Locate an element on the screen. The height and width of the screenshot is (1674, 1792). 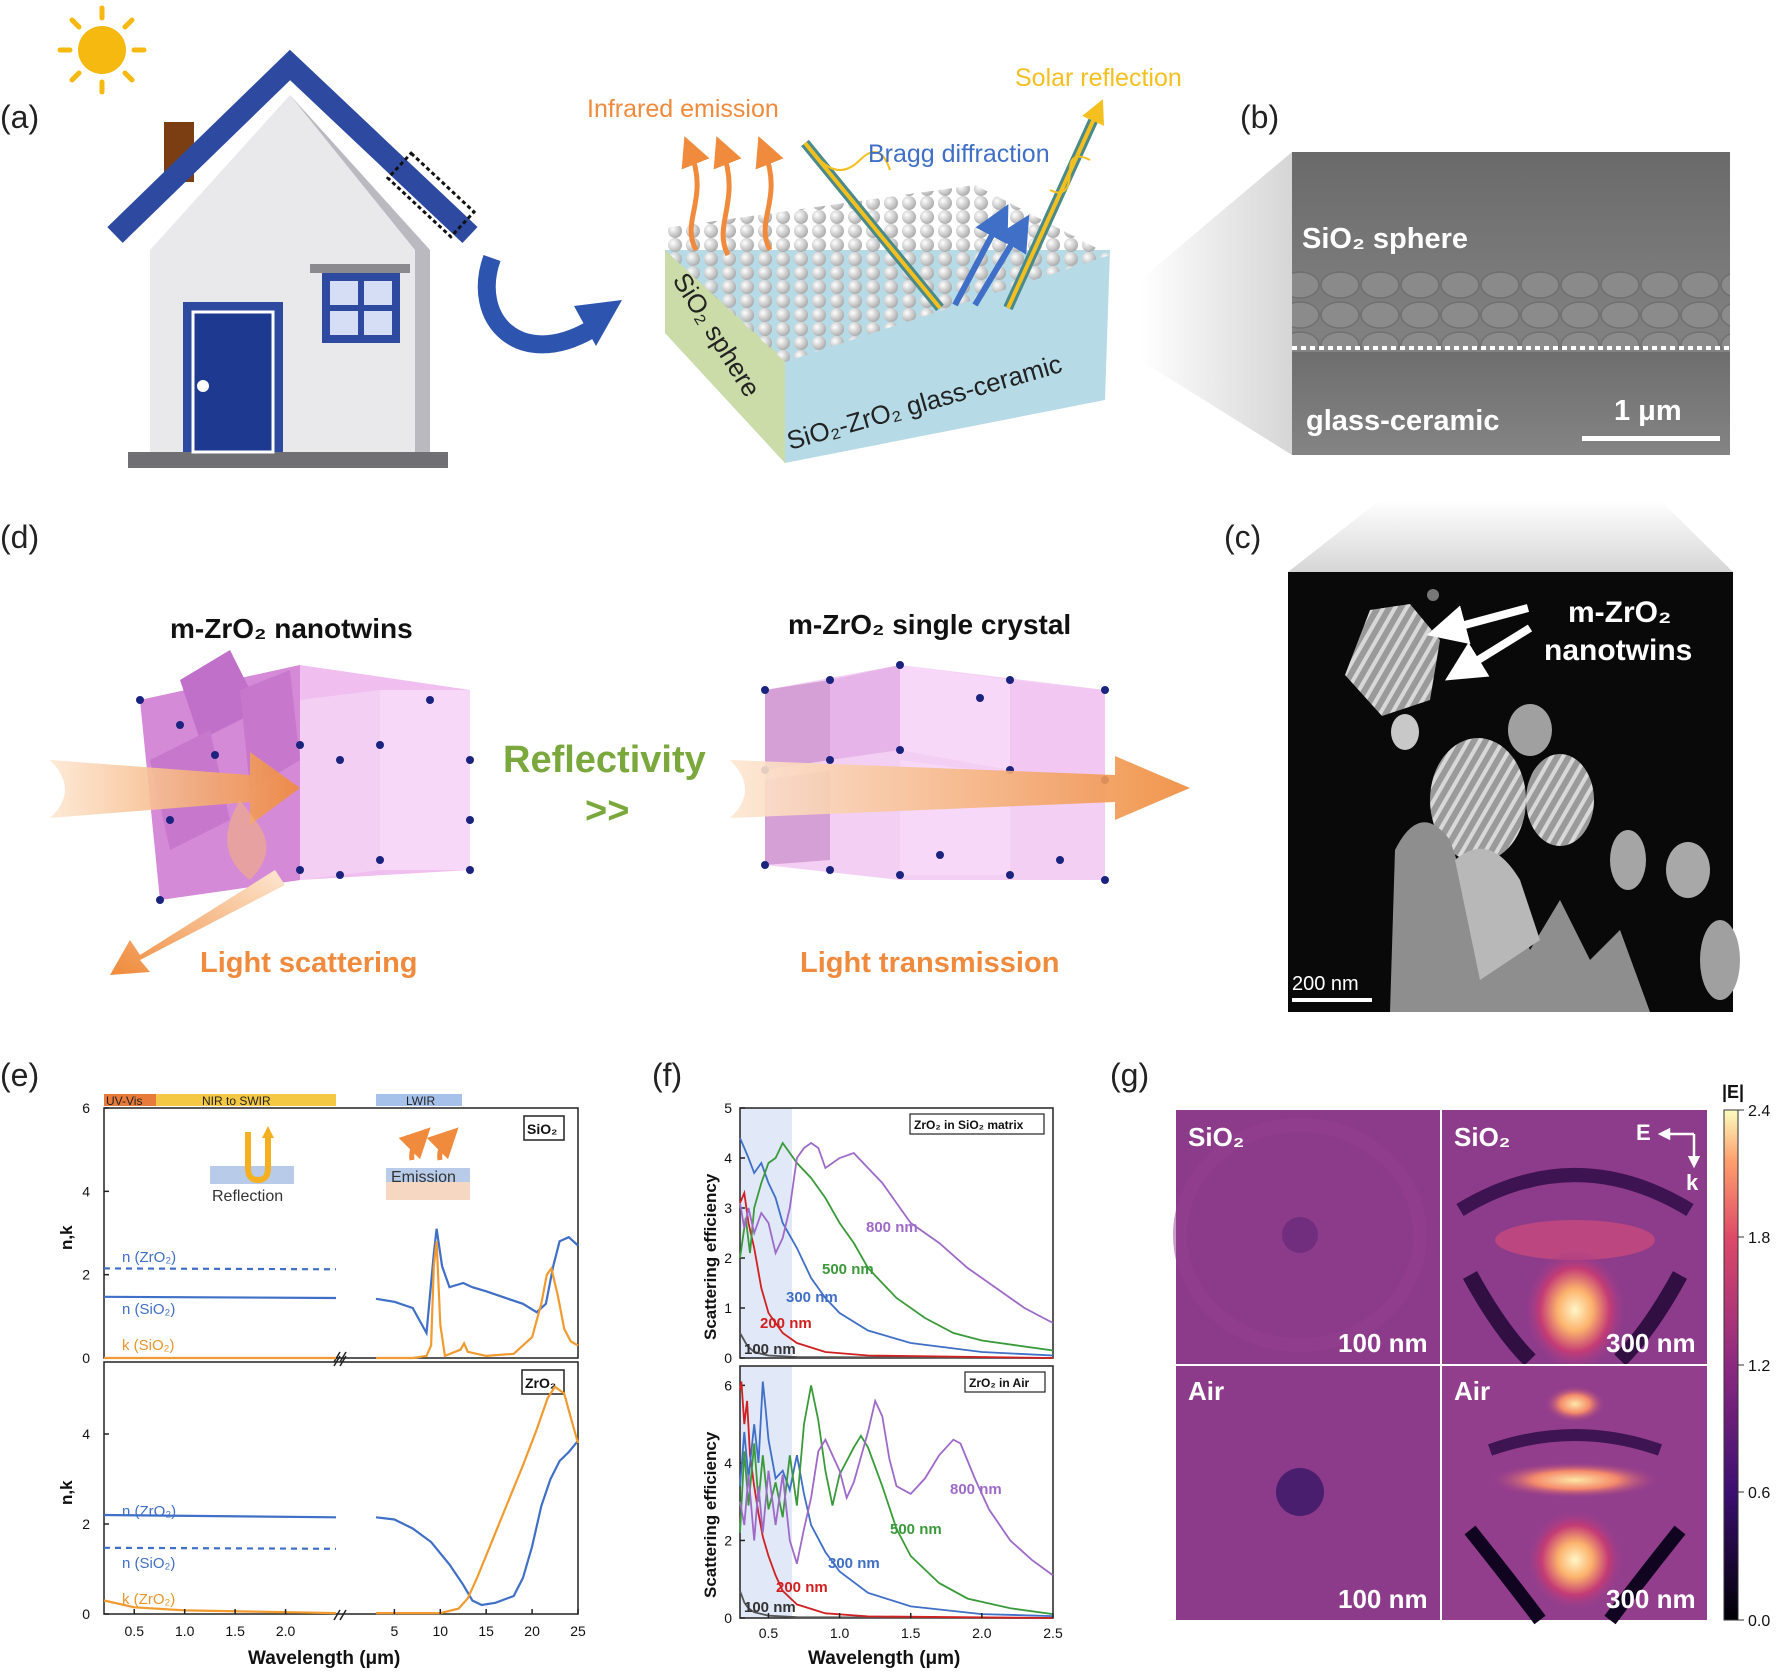
e-top-tag: SiO₂ is located at coordinates (542, 1129).